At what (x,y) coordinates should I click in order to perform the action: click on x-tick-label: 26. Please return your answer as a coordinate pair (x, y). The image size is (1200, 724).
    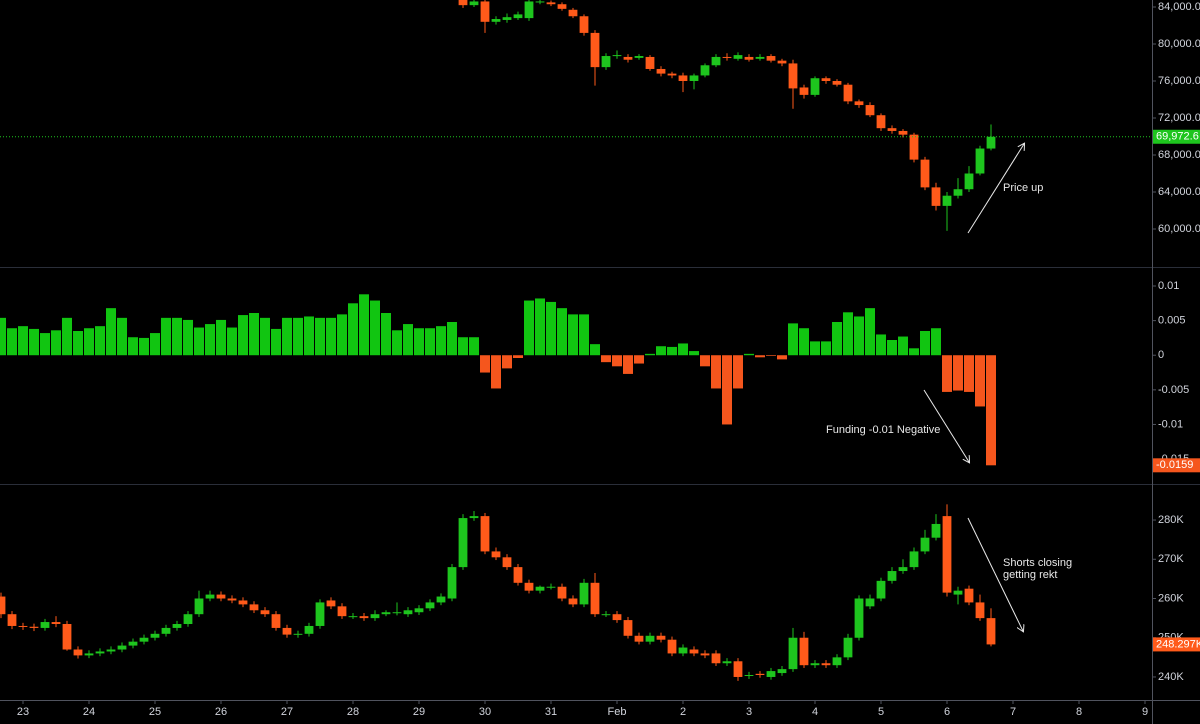
    Looking at the image, I should click on (221, 712).